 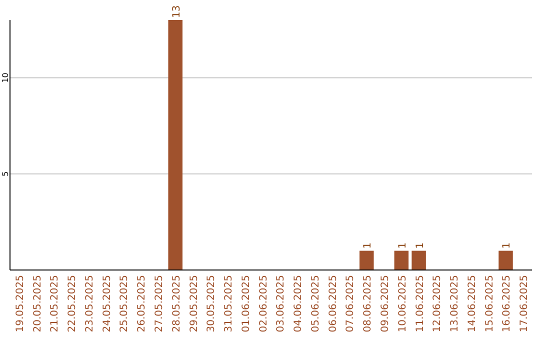 What do you see at coordinates (507, 303) in the screenshot?
I see `x-tick-label: 16.06.2025` at bounding box center [507, 303].